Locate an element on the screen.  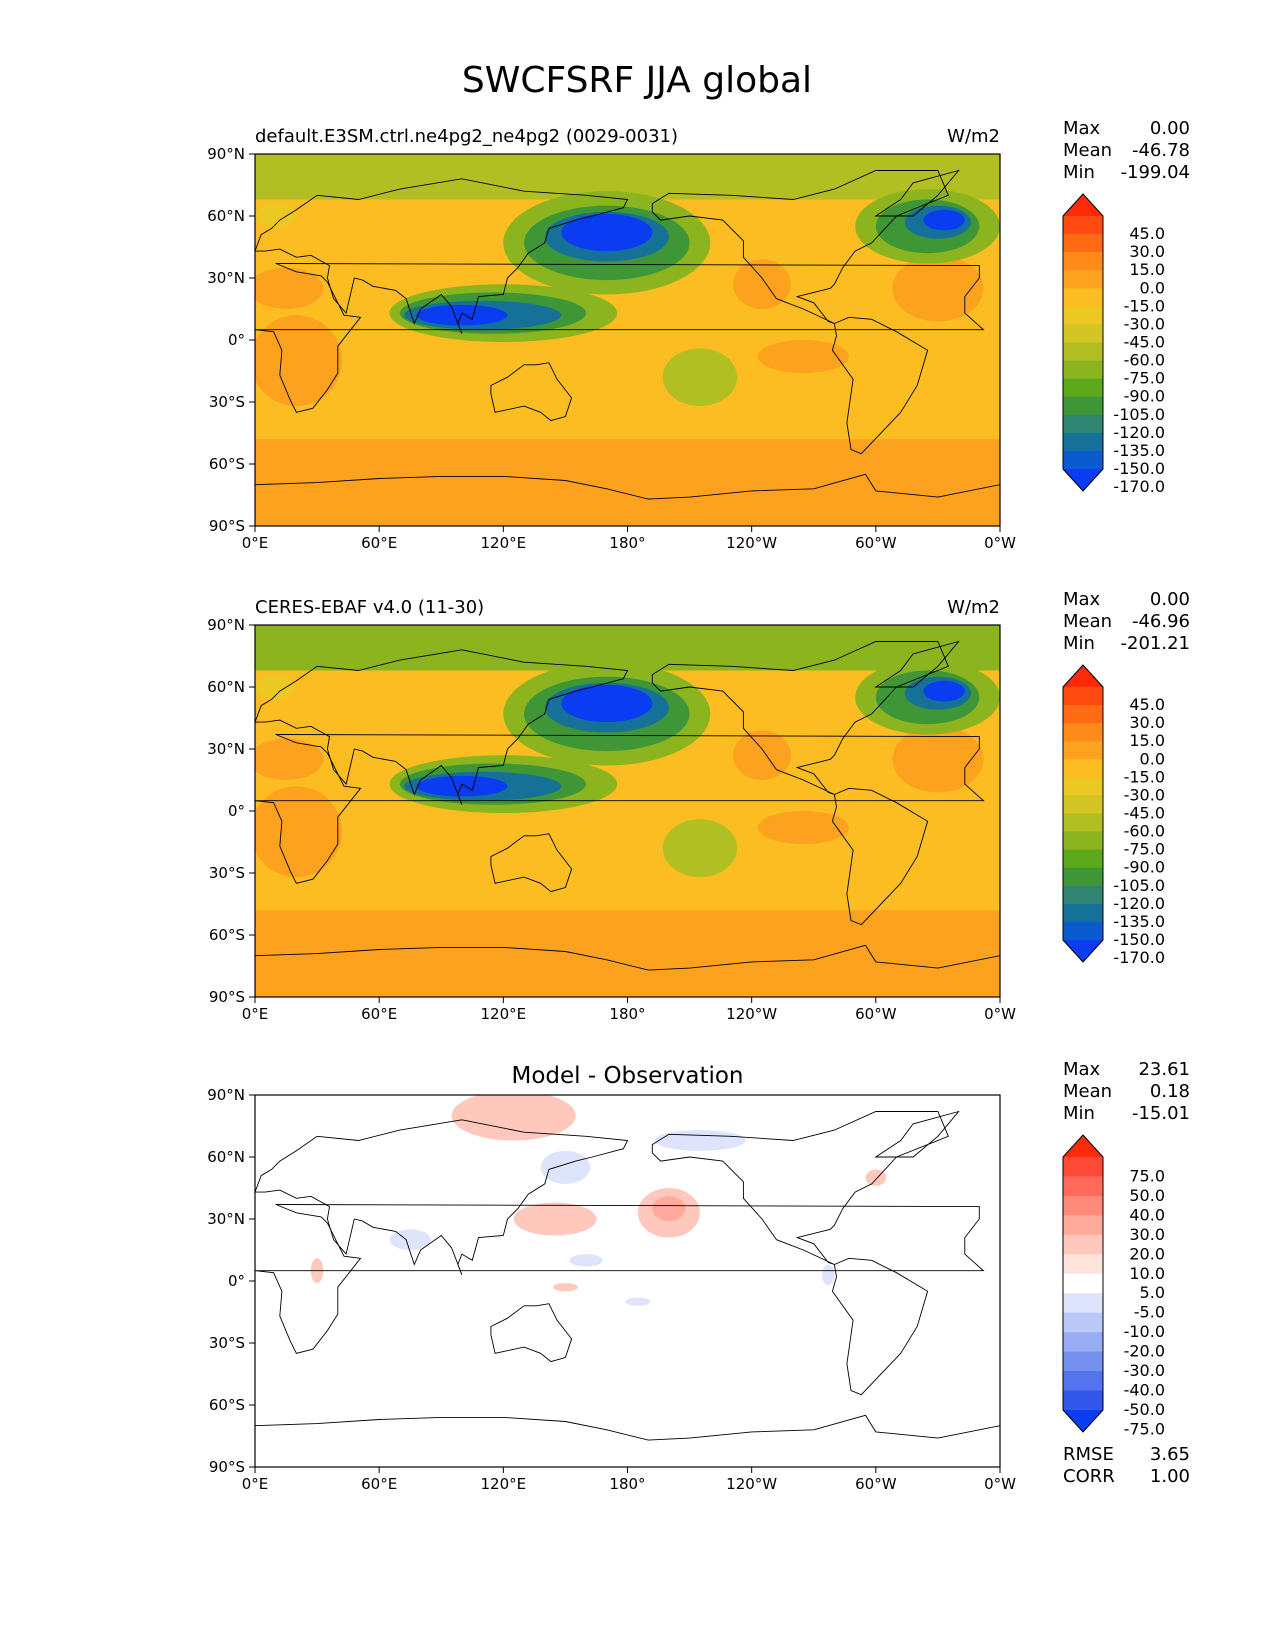
panel-units: W/m2 is located at coordinates (973, 607).